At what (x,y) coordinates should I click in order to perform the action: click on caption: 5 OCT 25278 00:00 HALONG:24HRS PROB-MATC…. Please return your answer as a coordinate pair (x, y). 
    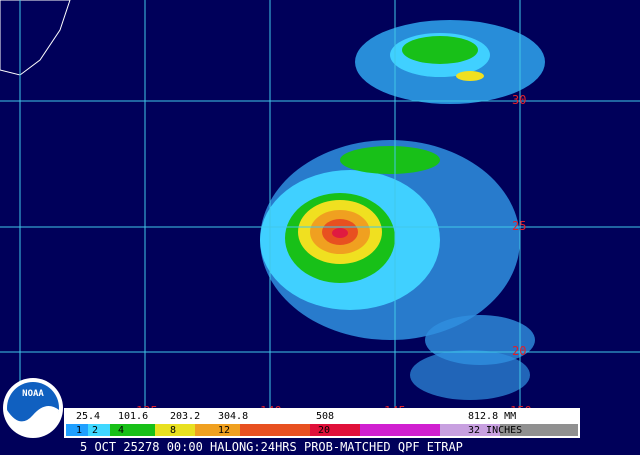
    Looking at the image, I should click on (271, 447).